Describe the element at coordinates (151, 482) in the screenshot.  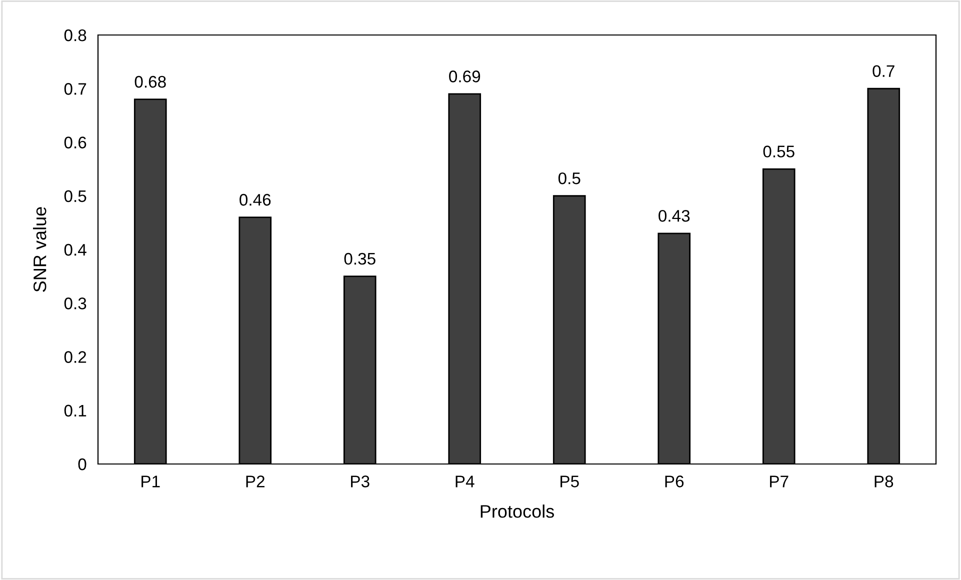
I see `x-tick-label: P1` at that location.